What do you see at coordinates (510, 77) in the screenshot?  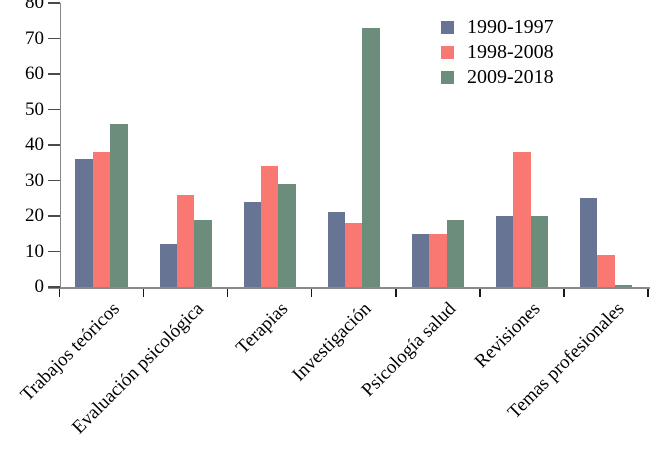 I see `legend-label-series-3: 2009-2018` at bounding box center [510, 77].